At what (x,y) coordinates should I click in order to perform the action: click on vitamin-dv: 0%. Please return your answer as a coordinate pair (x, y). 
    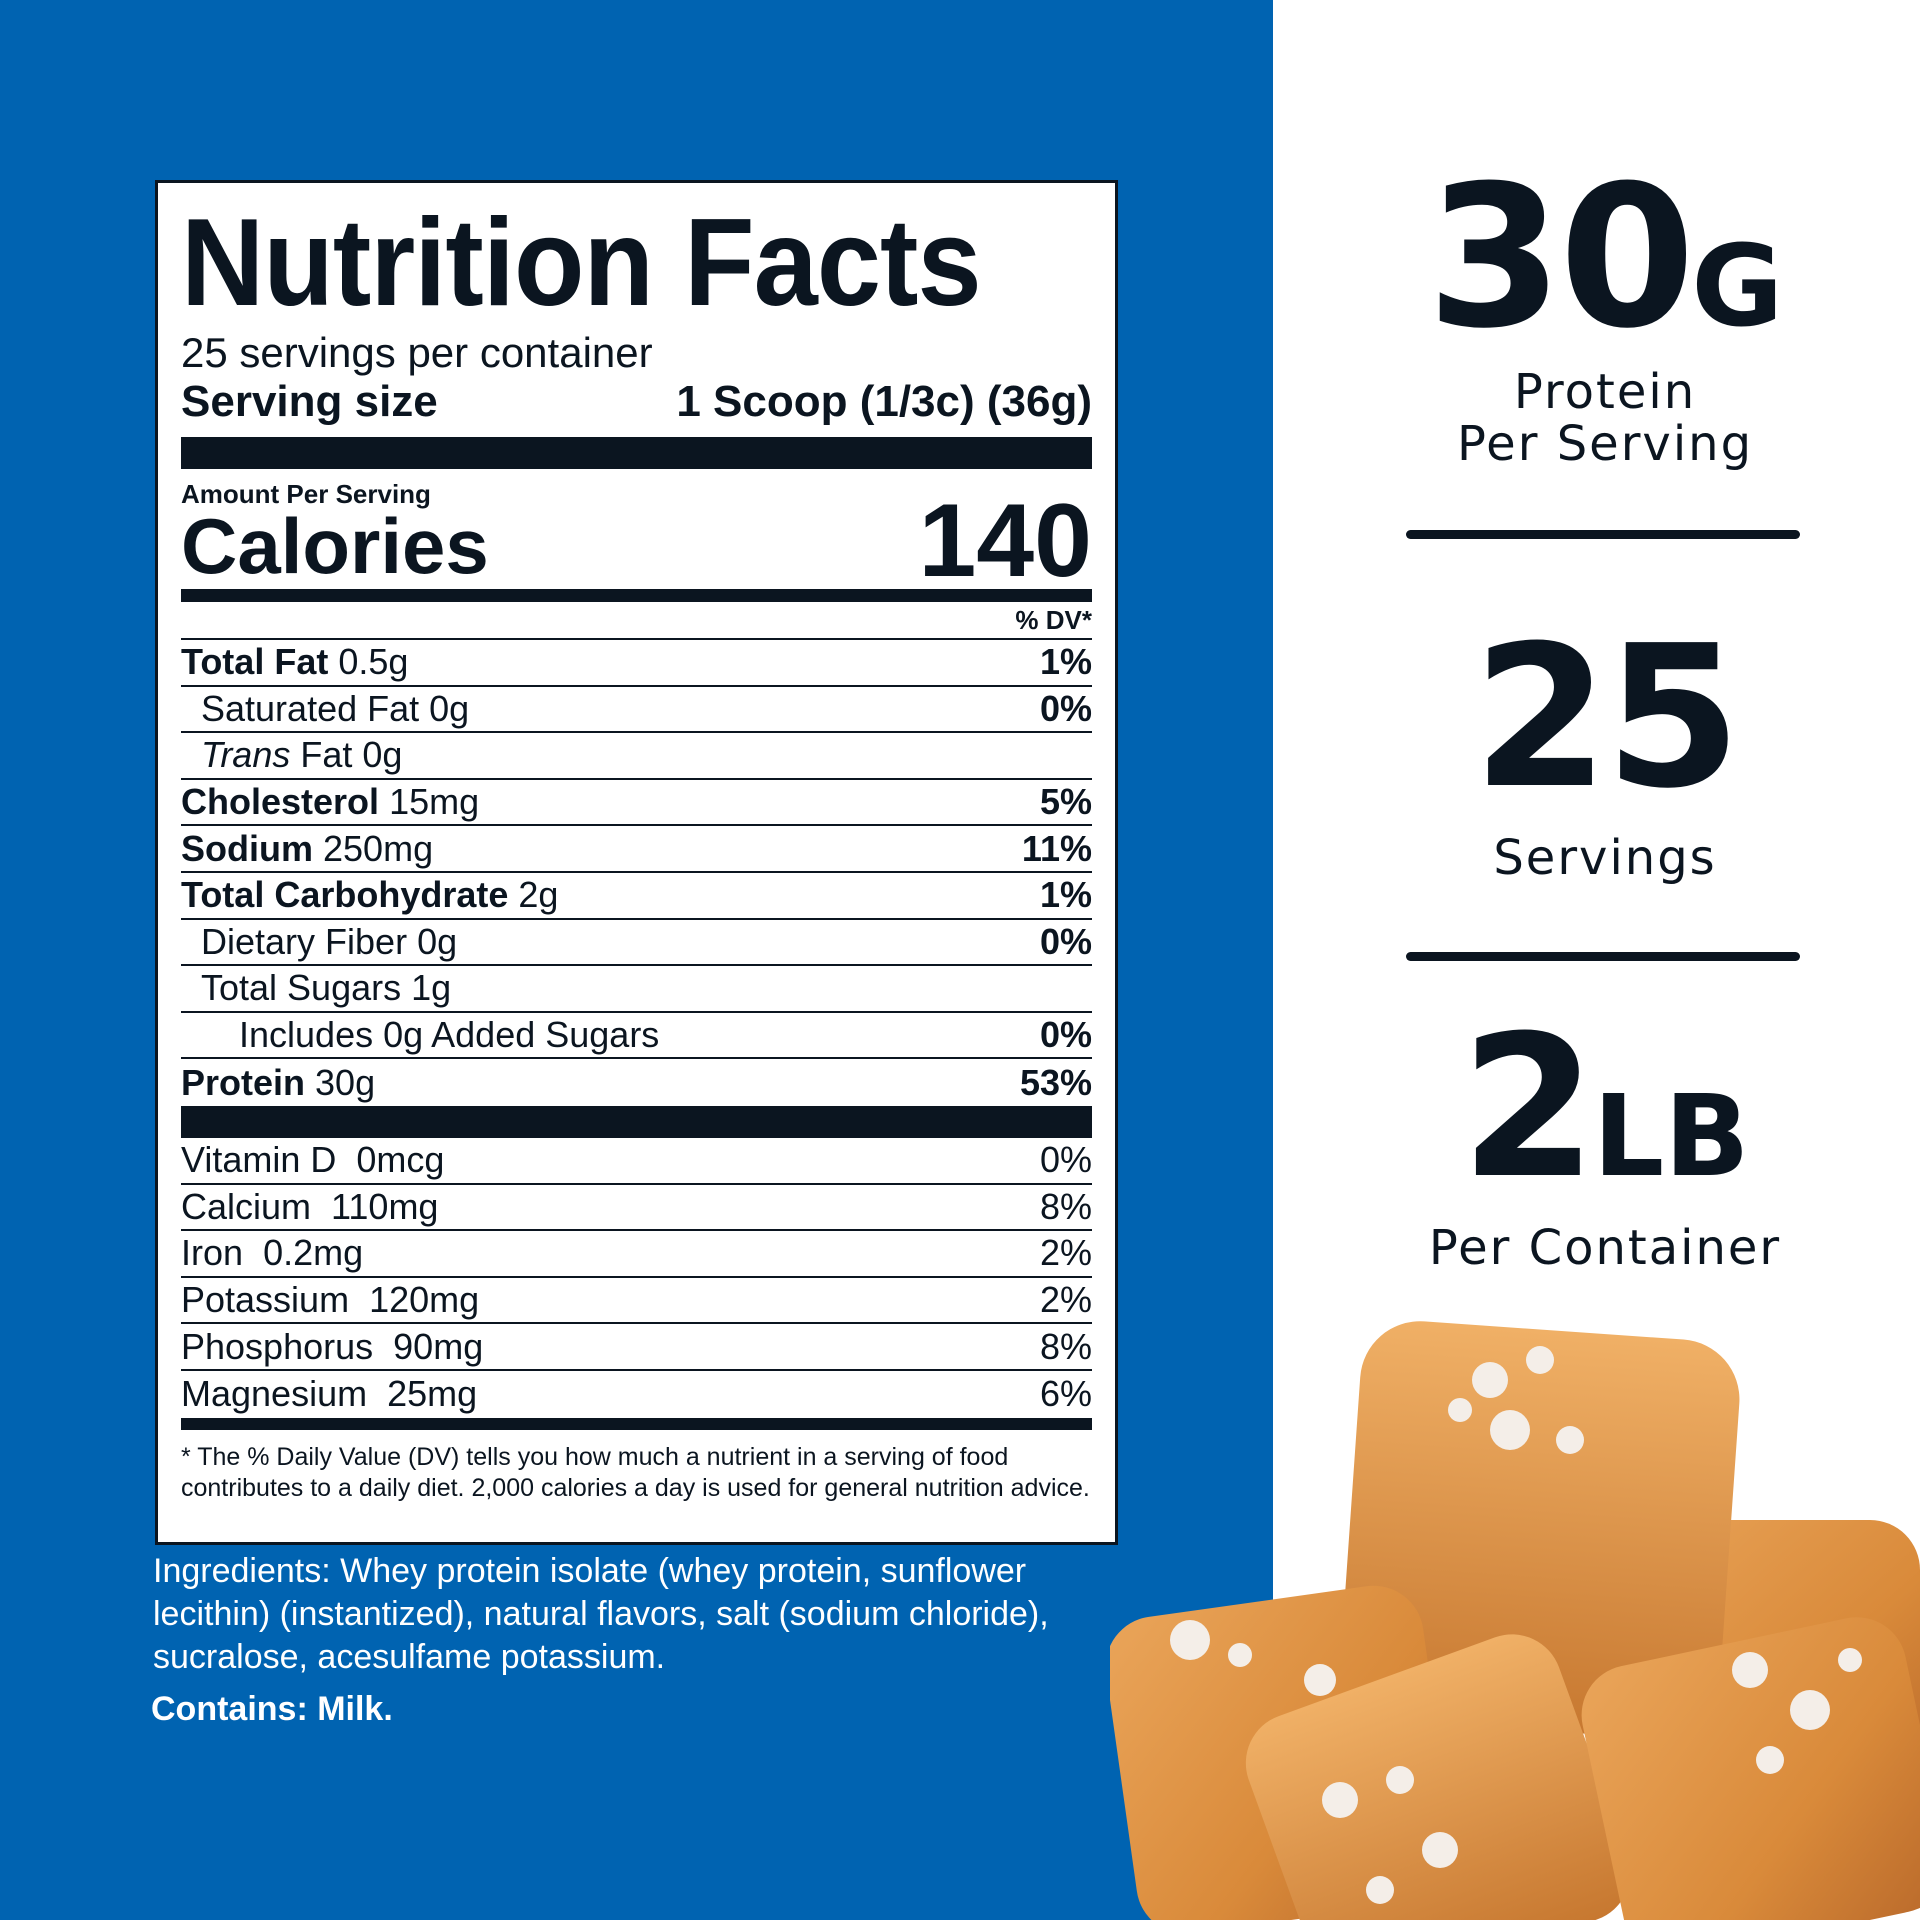
    Looking at the image, I should click on (1065, 1160).